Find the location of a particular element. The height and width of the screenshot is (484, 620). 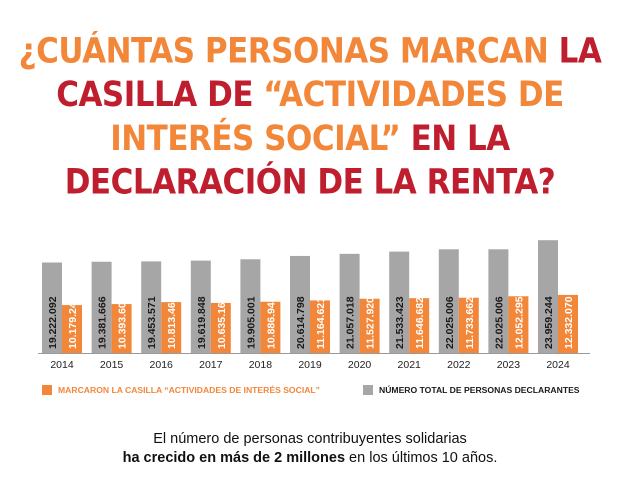

bar-marked-2024 is located at coordinates (568, 323).